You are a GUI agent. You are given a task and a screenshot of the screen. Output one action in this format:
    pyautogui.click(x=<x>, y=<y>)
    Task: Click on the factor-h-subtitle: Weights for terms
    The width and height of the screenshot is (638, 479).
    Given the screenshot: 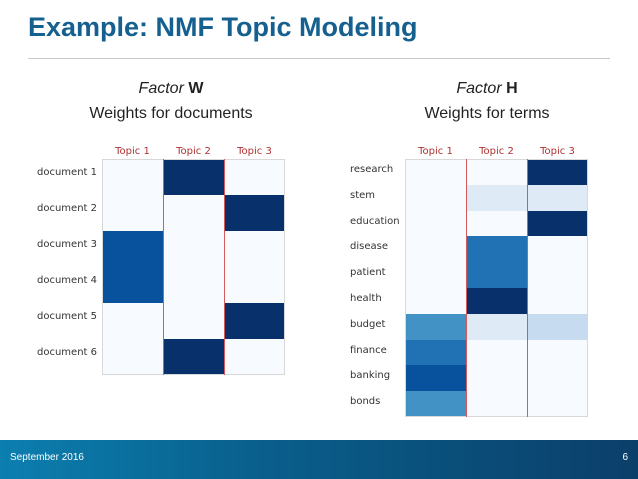 What is the action you would take?
    pyautogui.click(x=487, y=113)
    